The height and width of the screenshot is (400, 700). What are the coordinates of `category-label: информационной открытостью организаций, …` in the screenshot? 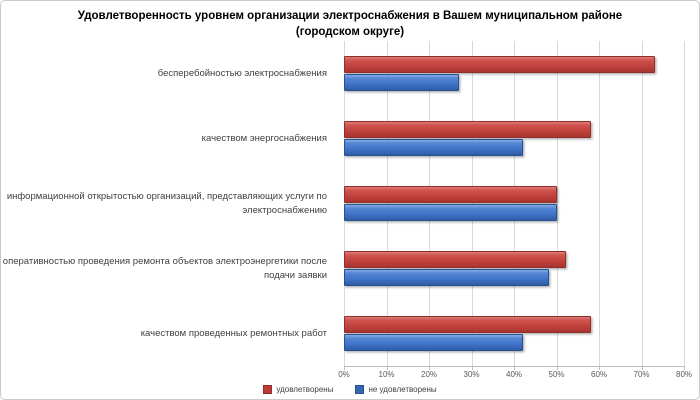 It's located at (166, 203).